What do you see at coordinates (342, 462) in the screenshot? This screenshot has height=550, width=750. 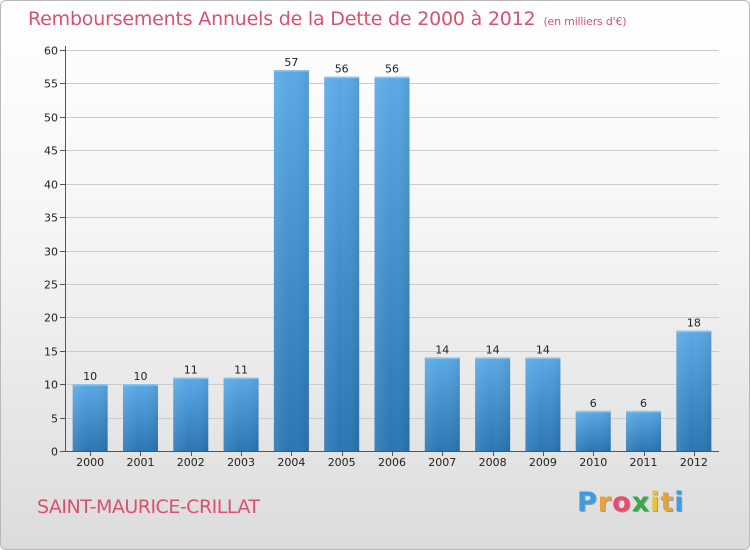 I see `x-tick-label: 2005` at bounding box center [342, 462].